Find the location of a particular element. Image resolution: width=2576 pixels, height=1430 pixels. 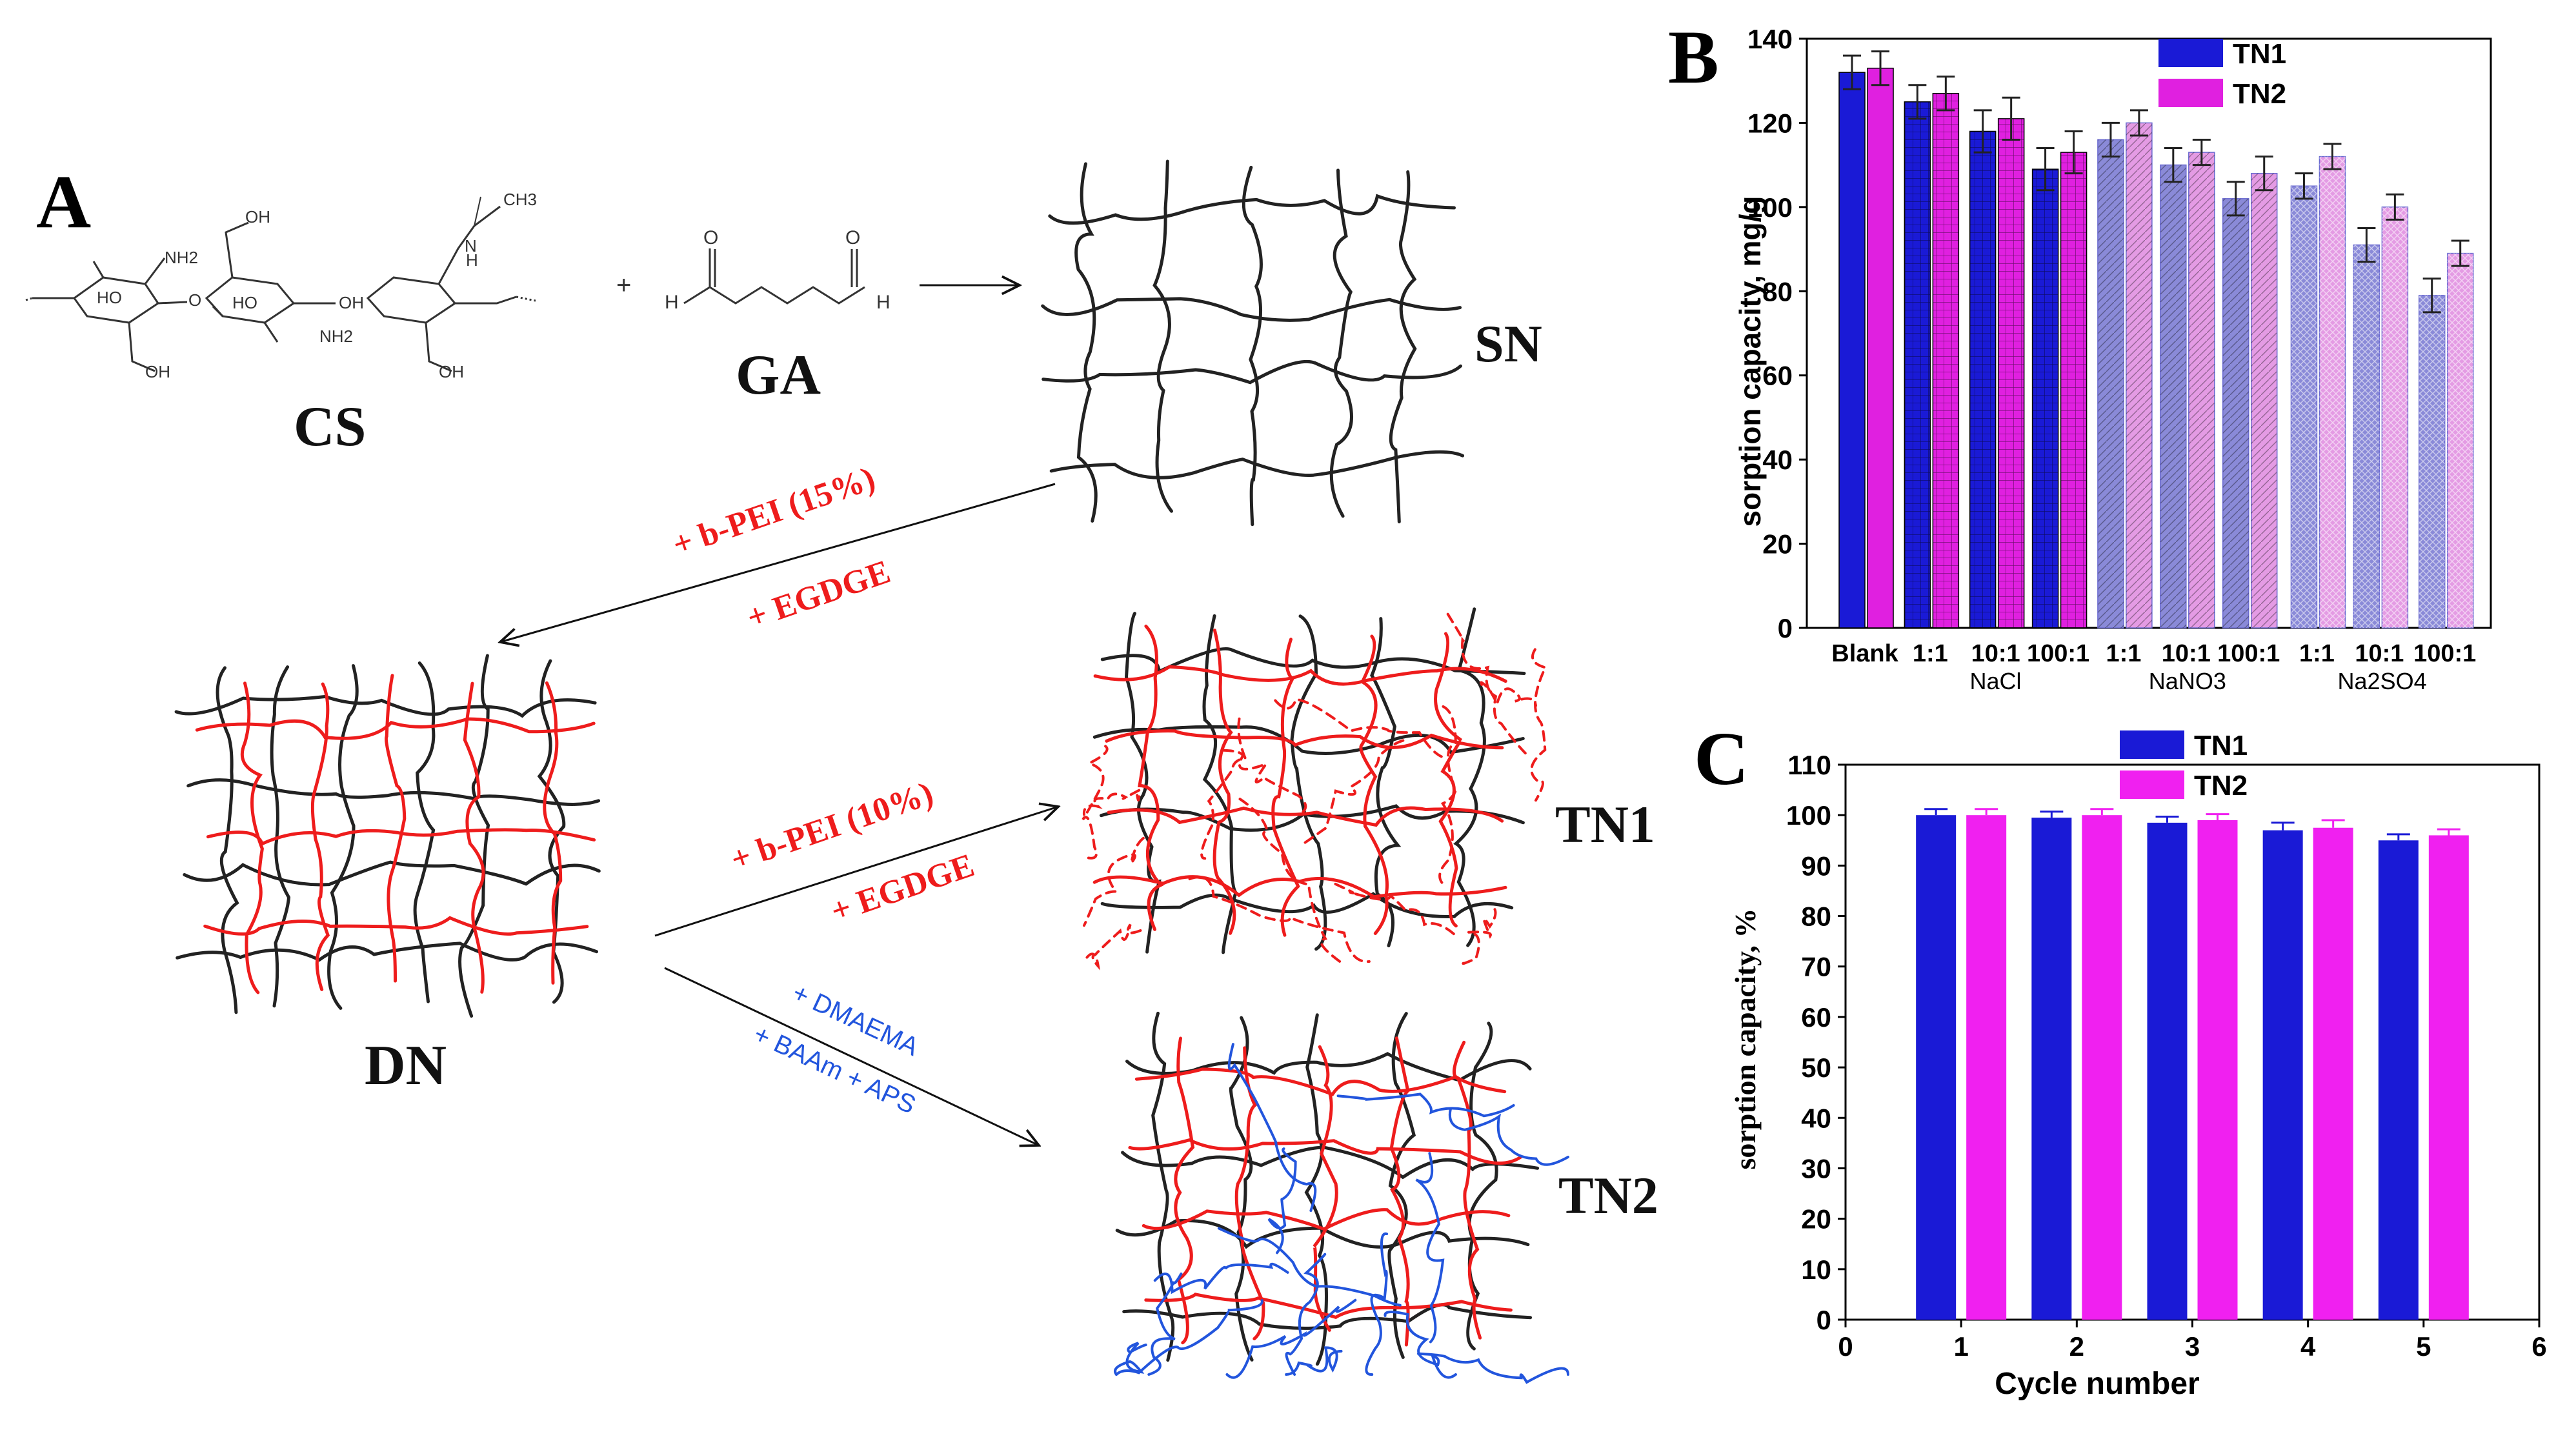

panel-b-legend-label-tn1: TN1 is located at coordinates (2259, 54).